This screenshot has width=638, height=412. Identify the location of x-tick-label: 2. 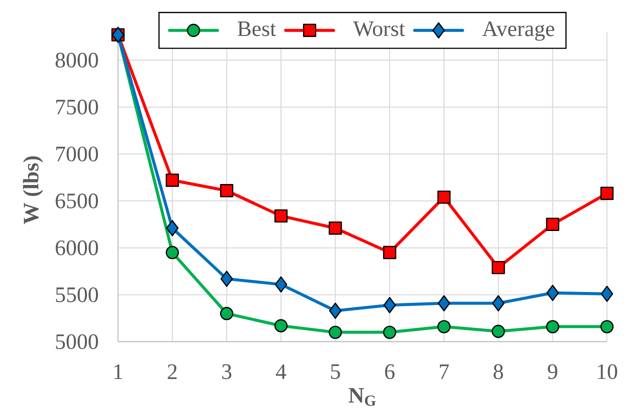
(172, 371).